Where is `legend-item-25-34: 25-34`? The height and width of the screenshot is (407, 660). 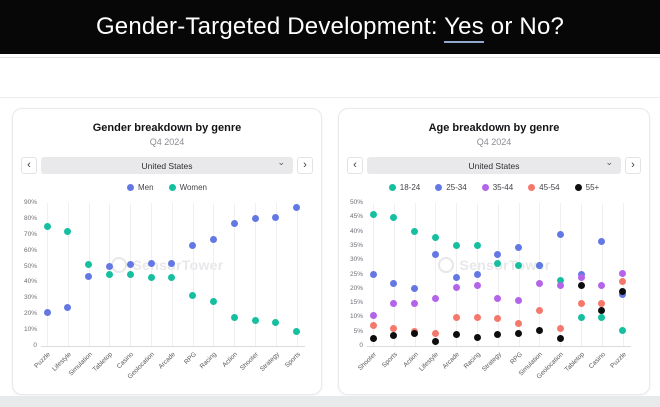 legend-item-25-34: 25-34 is located at coordinates (451, 187).